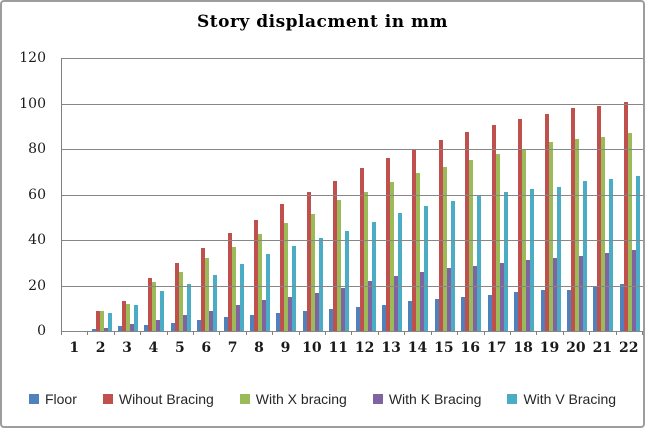 This screenshot has width=645, height=428. I want to click on x-tick-label: 17, so click(496, 348).